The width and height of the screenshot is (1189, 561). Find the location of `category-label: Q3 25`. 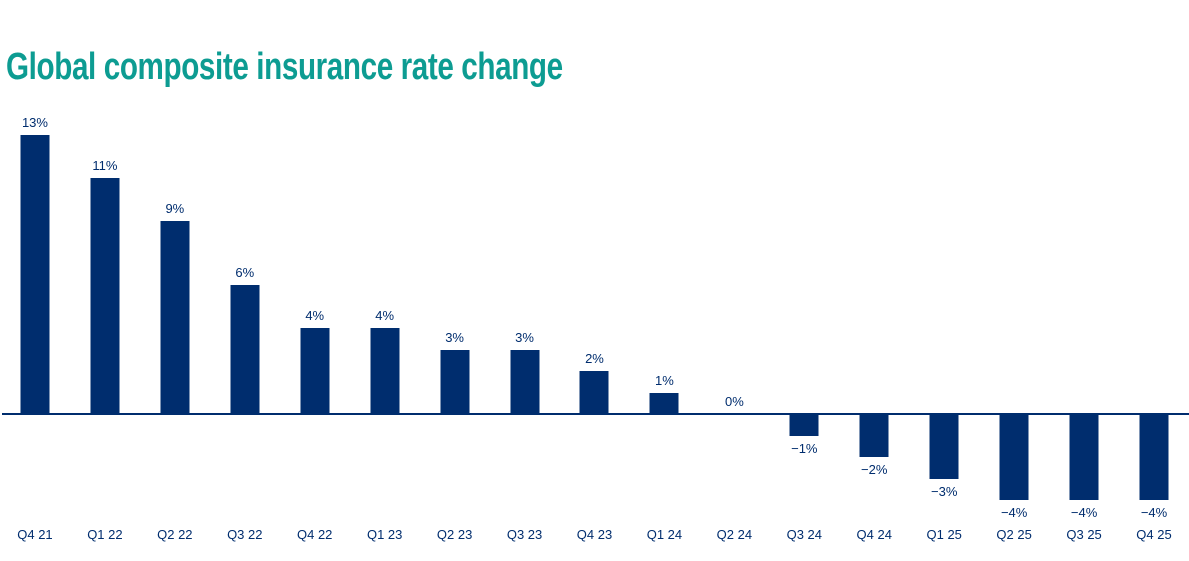

category-label: Q3 25 is located at coordinates (1084, 534).